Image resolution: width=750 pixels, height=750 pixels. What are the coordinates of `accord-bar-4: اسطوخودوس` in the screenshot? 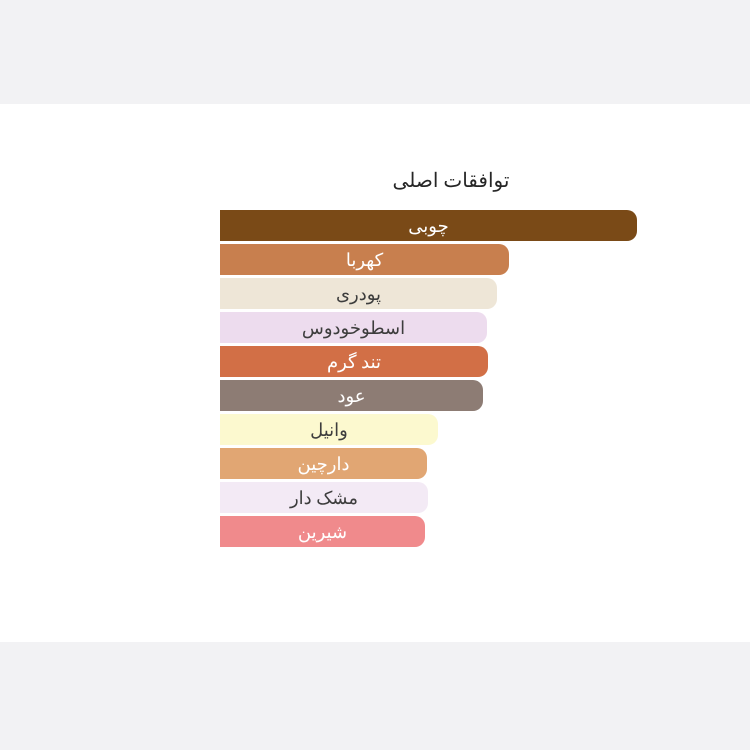 It's located at (353, 327).